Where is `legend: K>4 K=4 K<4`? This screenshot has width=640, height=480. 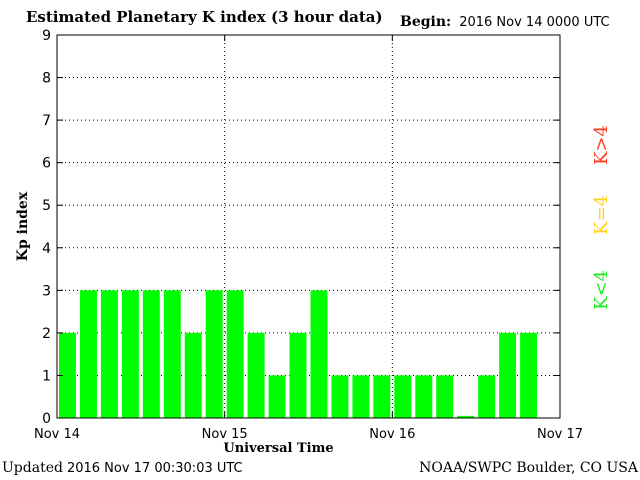
legend: K>4 K=4 K<4 is located at coordinates (601, 217).